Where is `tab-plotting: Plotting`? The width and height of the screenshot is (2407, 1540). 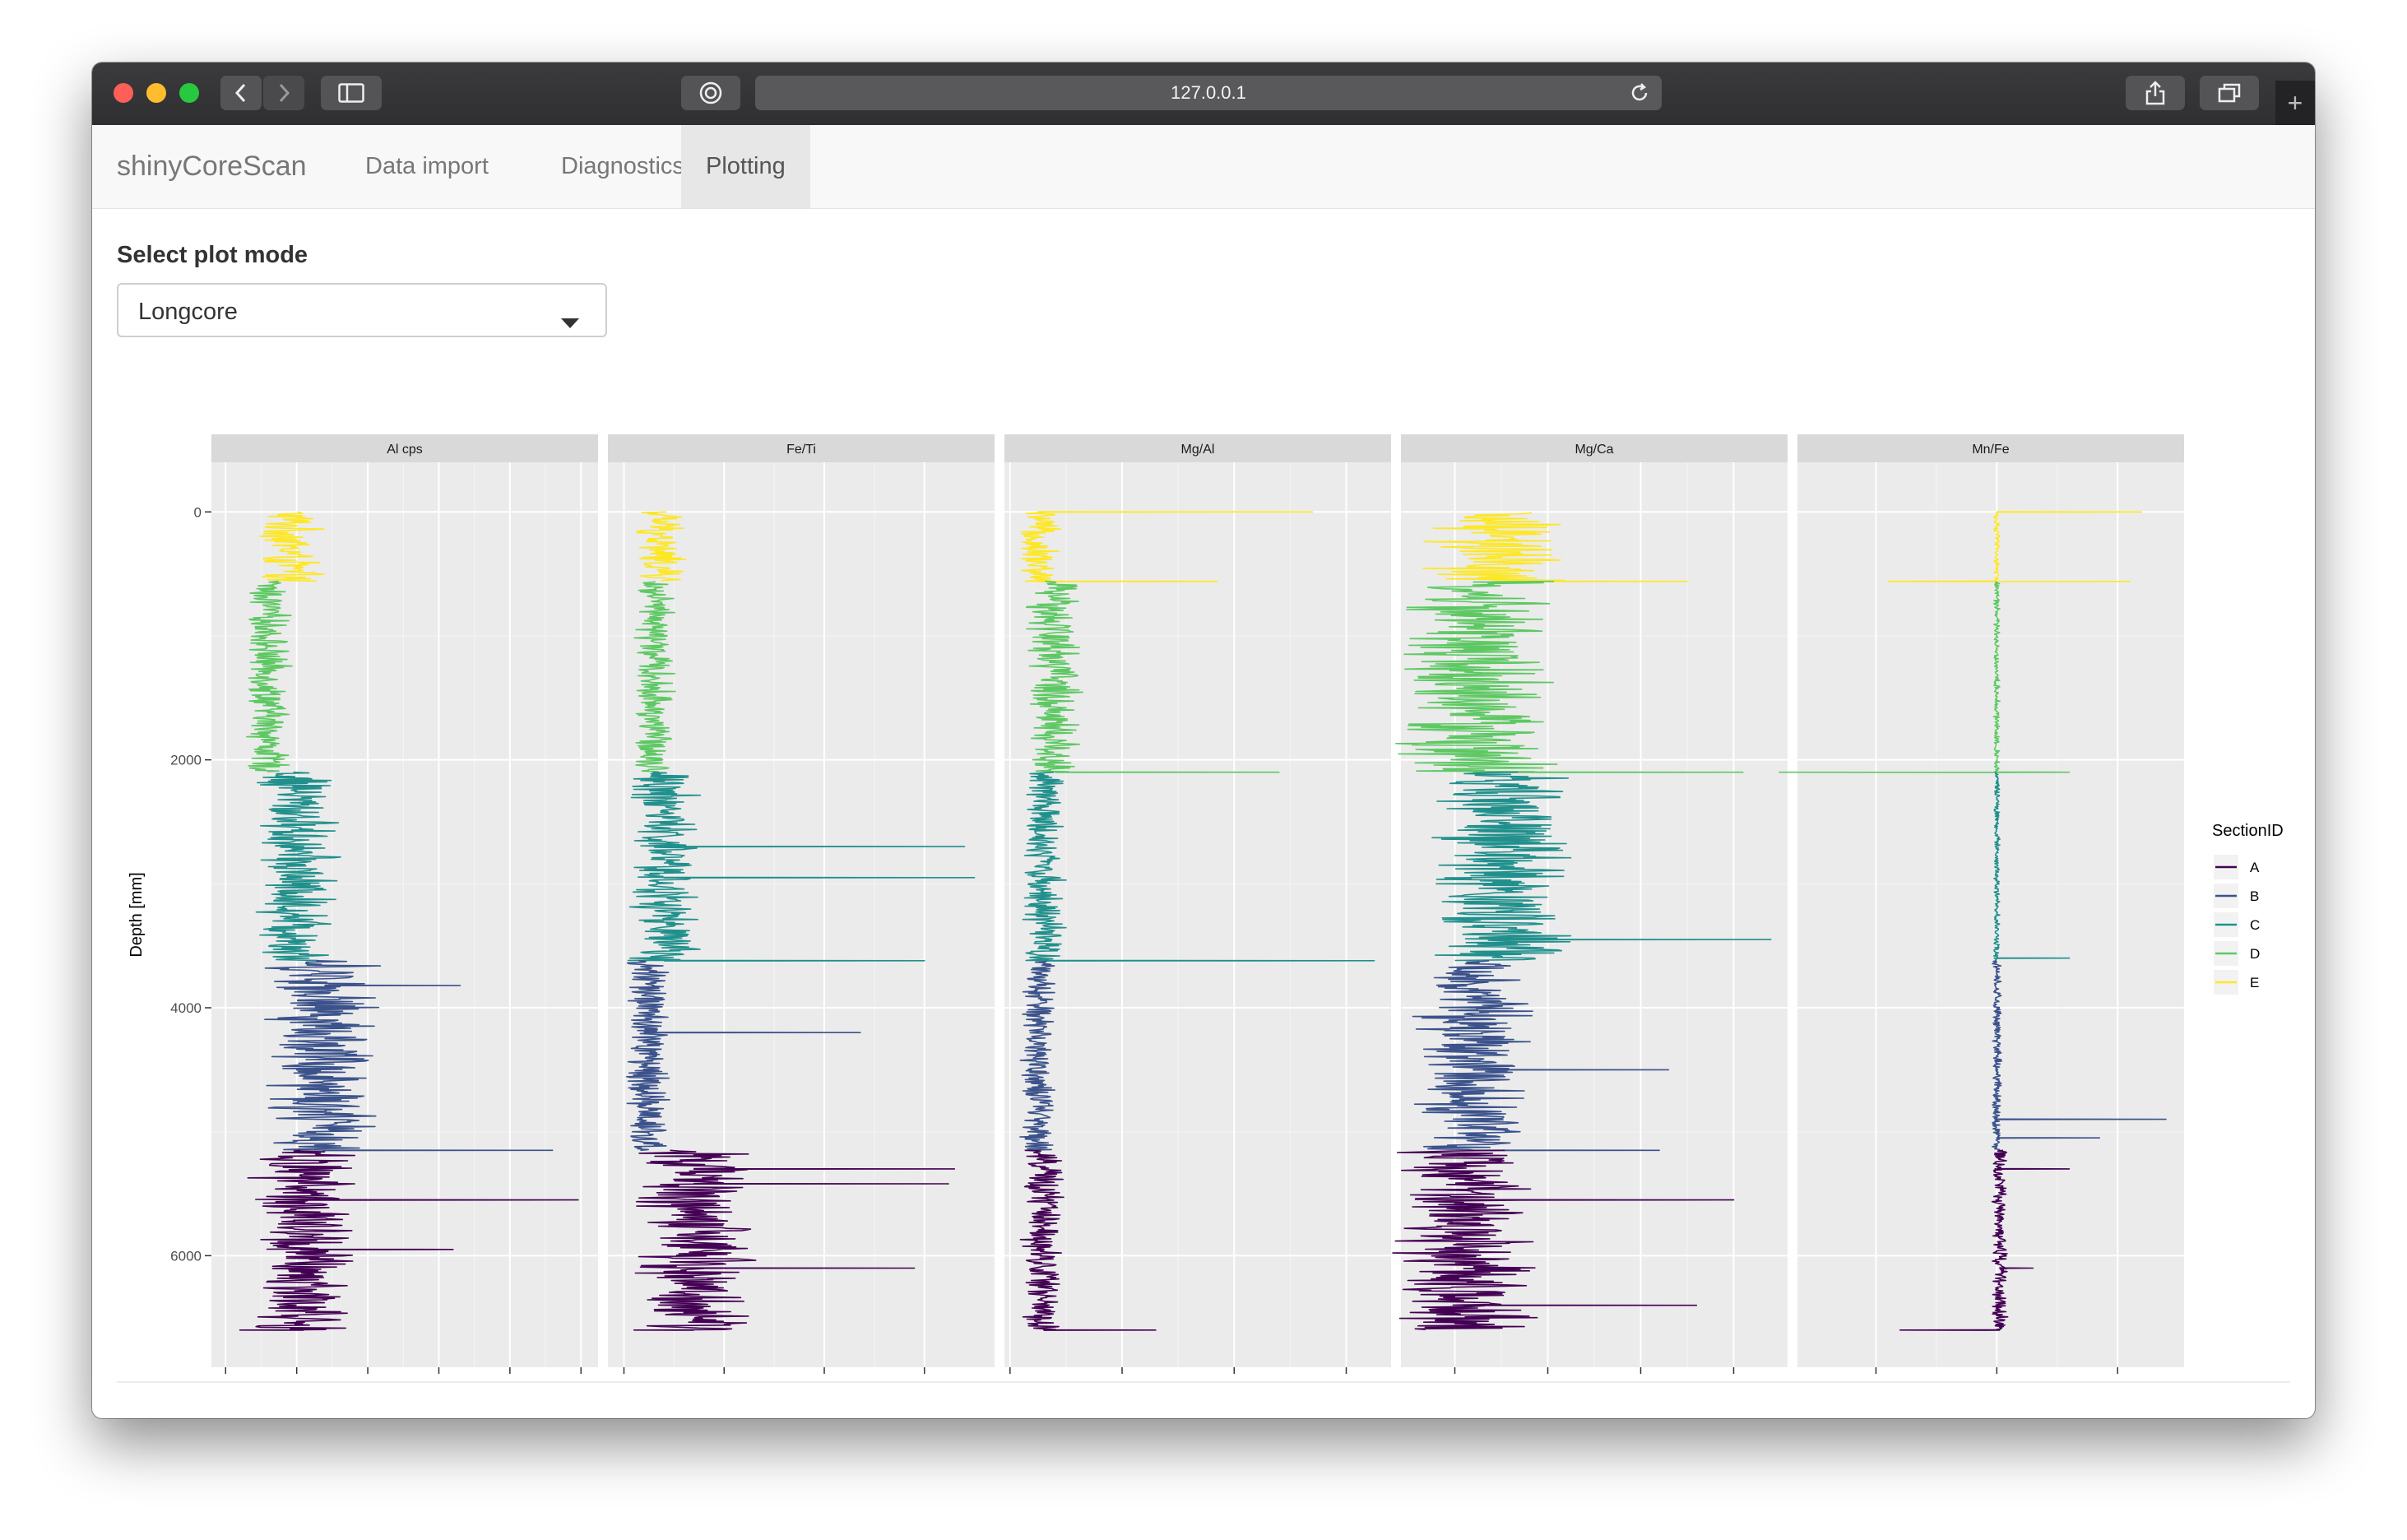 tab-plotting: Plotting is located at coordinates (745, 166).